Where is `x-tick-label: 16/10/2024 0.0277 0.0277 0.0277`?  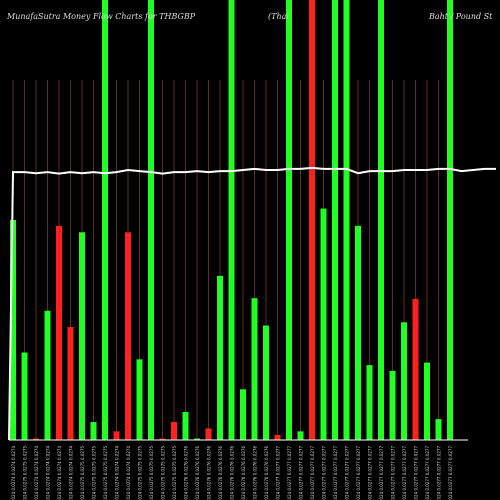 x-tick-label: 16/10/2024 0.0277 0.0277 0.0277 is located at coordinates (370, 473).